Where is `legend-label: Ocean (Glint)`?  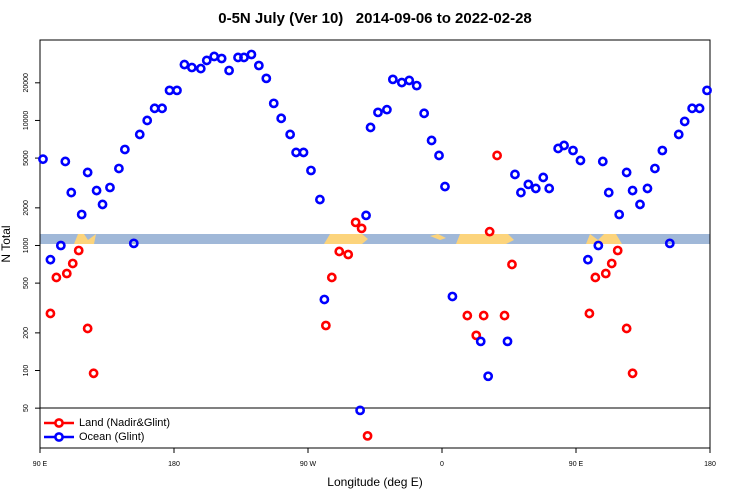 legend-label: Ocean (Glint) is located at coordinates (111, 437).